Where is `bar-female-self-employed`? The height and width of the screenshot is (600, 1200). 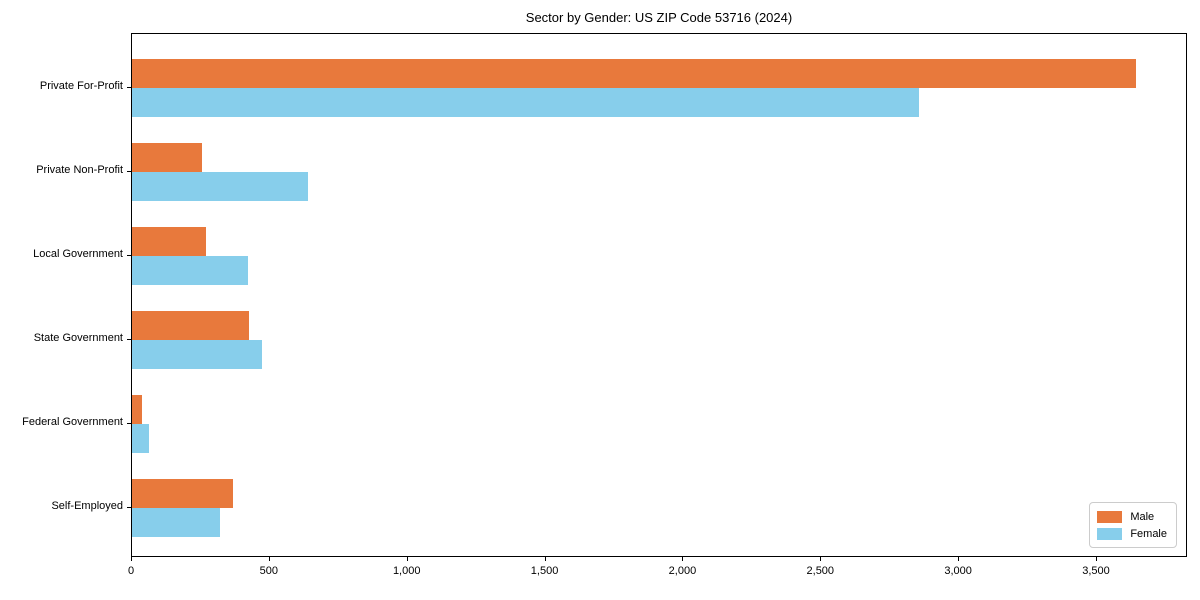
bar-female-self-employed is located at coordinates (176, 522).